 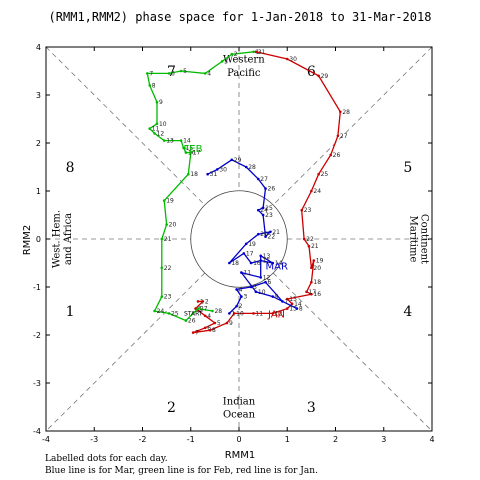 I want to click on series-line-feb, so click(x=200, y=186).